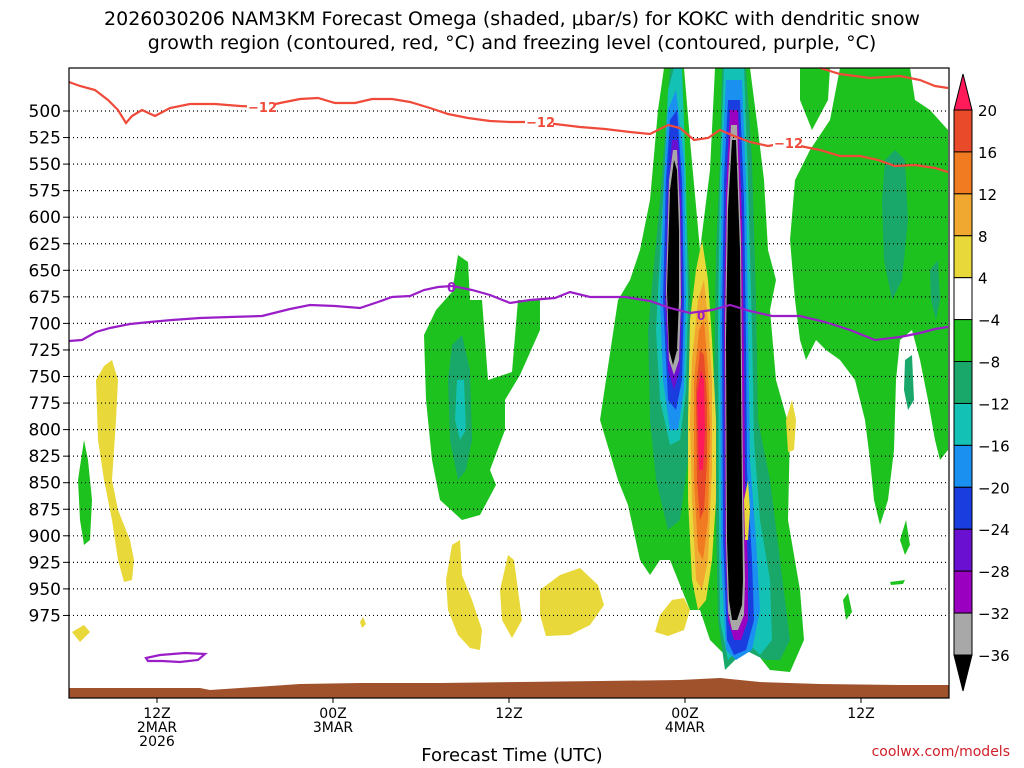 The height and width of the screenshot is (768, 1024). Describe the element at coordinates (540, 123) in the screenshot. I see `dgz-label-2: −12` at that location.